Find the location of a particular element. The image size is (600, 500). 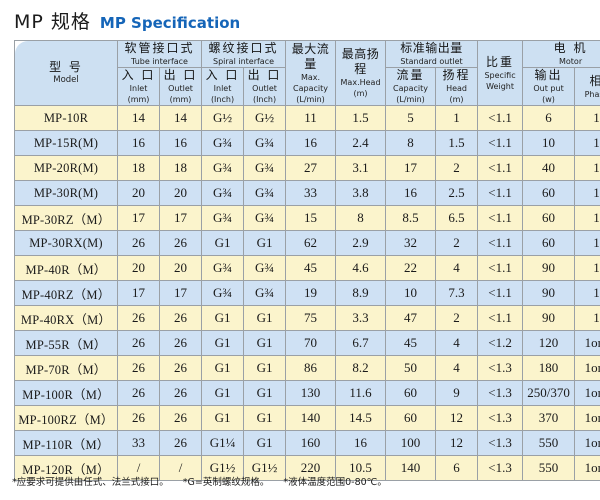

cell-max-capacity: 27 is located at coordinates (311, 168).